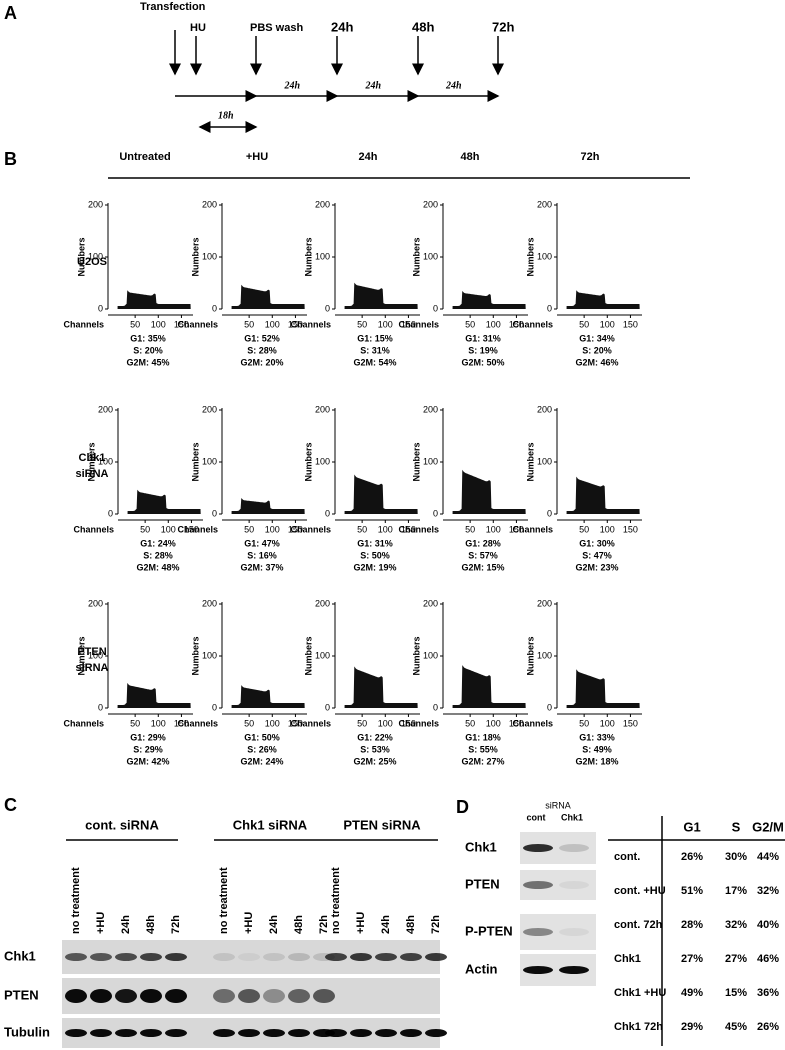 The image size is (785, 1050). Describe the element at coordinates (373, 85) in the screenshot. I see `interval-label: 24h` at that location.